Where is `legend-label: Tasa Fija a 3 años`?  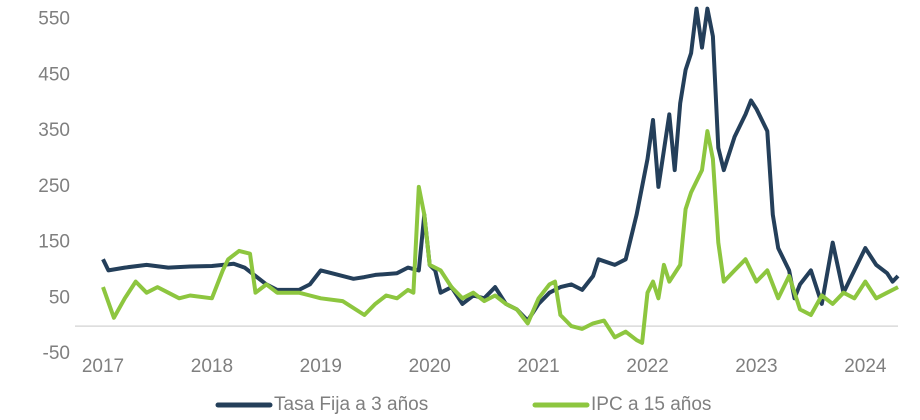
legend-label: Tasa Fija a 3 años is located at coordinates (351, 404).